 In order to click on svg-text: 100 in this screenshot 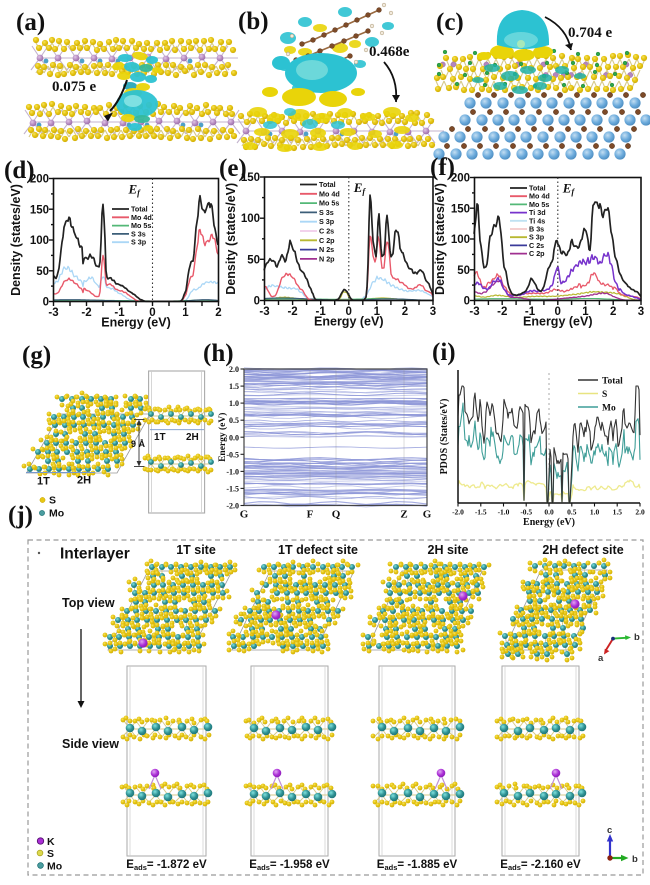, I will do `click(39, 241)`.